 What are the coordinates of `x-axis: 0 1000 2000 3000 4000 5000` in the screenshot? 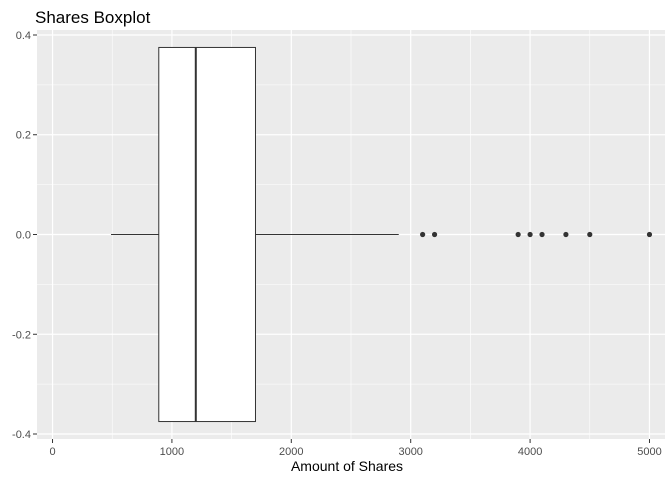 It's located at (355, 448).